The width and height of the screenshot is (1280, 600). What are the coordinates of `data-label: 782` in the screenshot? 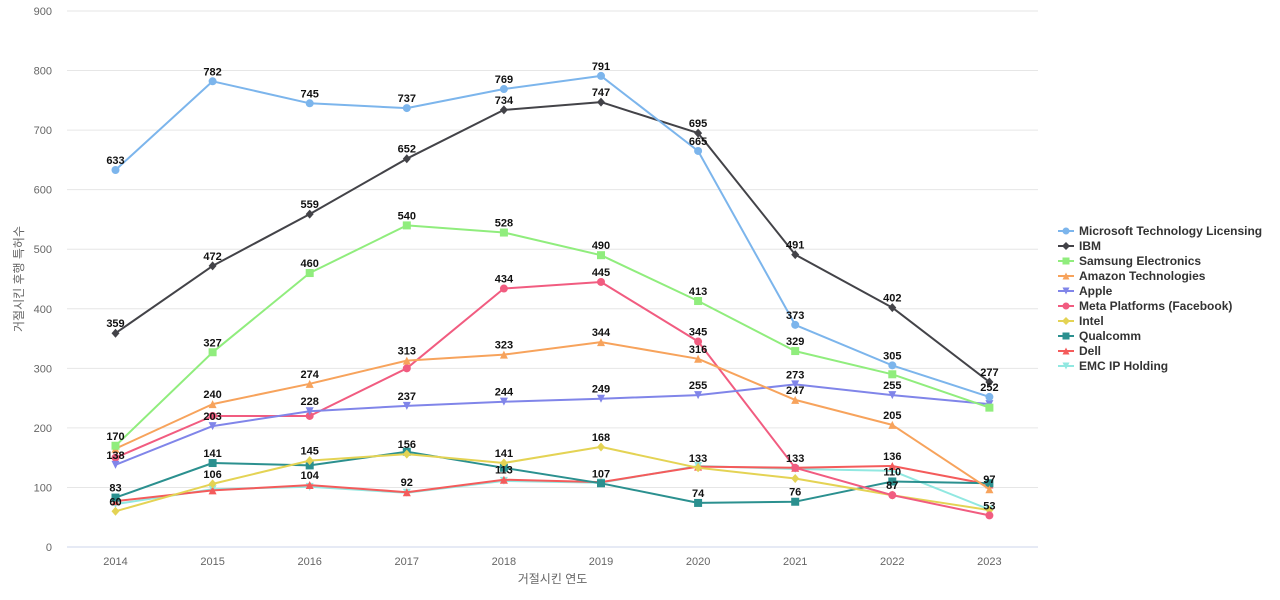 It's located at (212, 72).